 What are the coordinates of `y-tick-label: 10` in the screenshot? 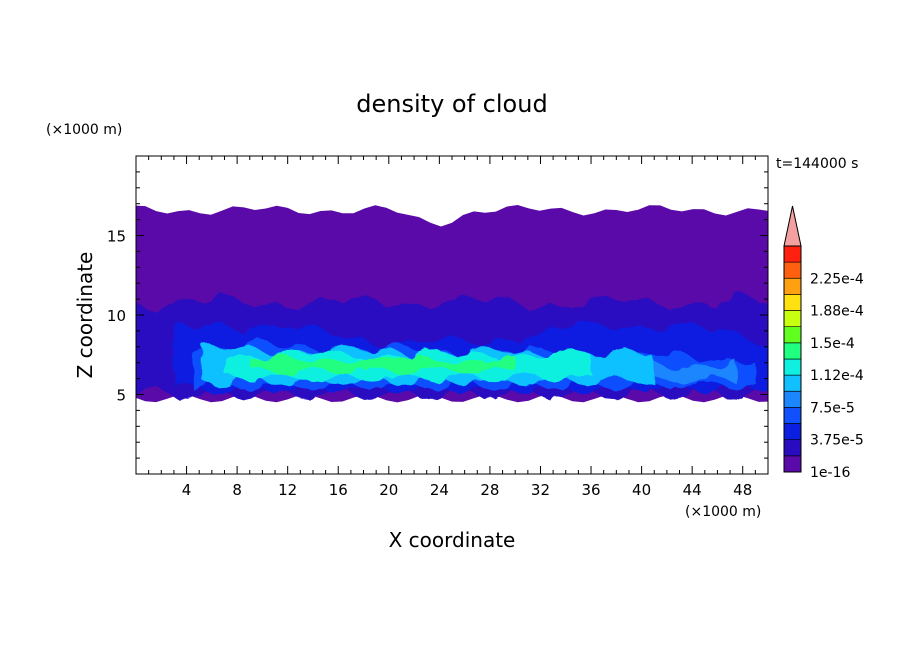 It's located at (116, 316).